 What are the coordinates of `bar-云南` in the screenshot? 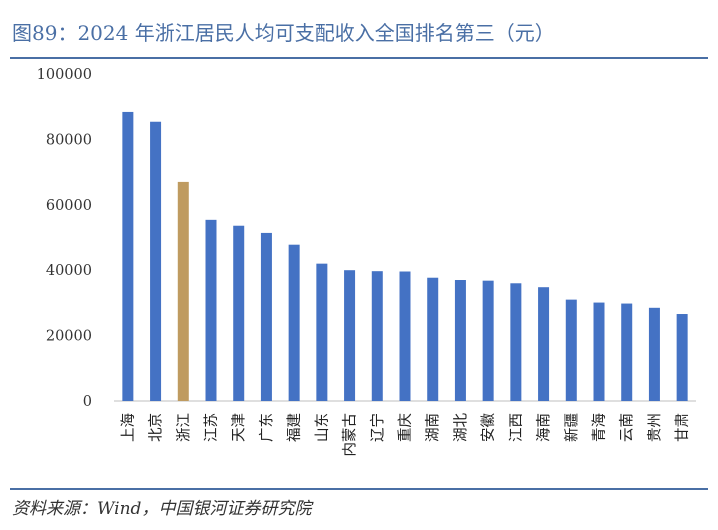 It's located at (627, 352).